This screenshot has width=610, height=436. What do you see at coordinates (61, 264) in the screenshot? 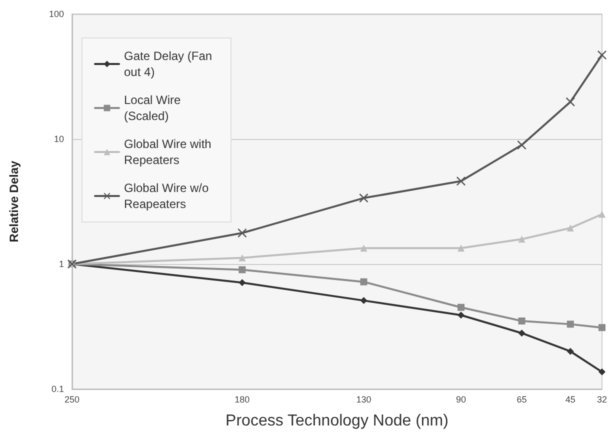
I see `y-tick-label: 1` at bounding box center [61, 264].